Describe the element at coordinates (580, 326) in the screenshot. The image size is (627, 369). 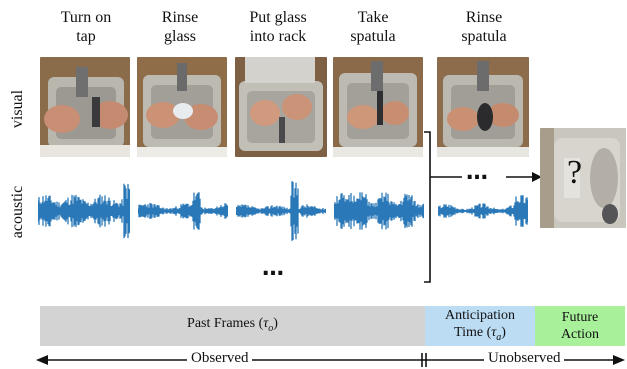
I see `future-action-bar: Future Action` at that location.